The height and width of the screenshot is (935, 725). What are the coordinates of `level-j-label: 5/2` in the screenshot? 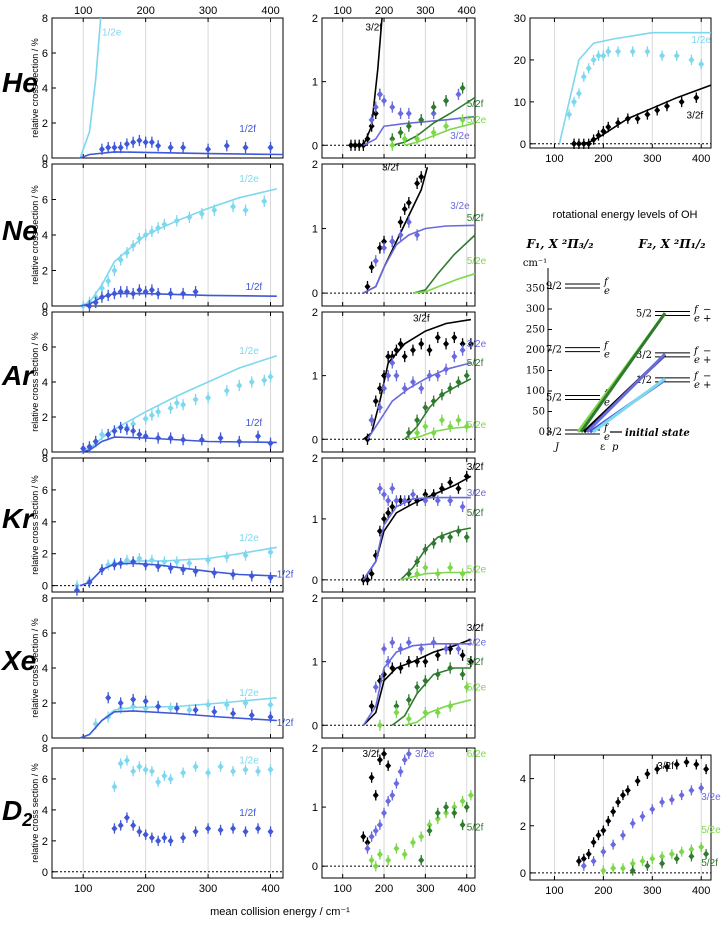 It's located at (554, 398).